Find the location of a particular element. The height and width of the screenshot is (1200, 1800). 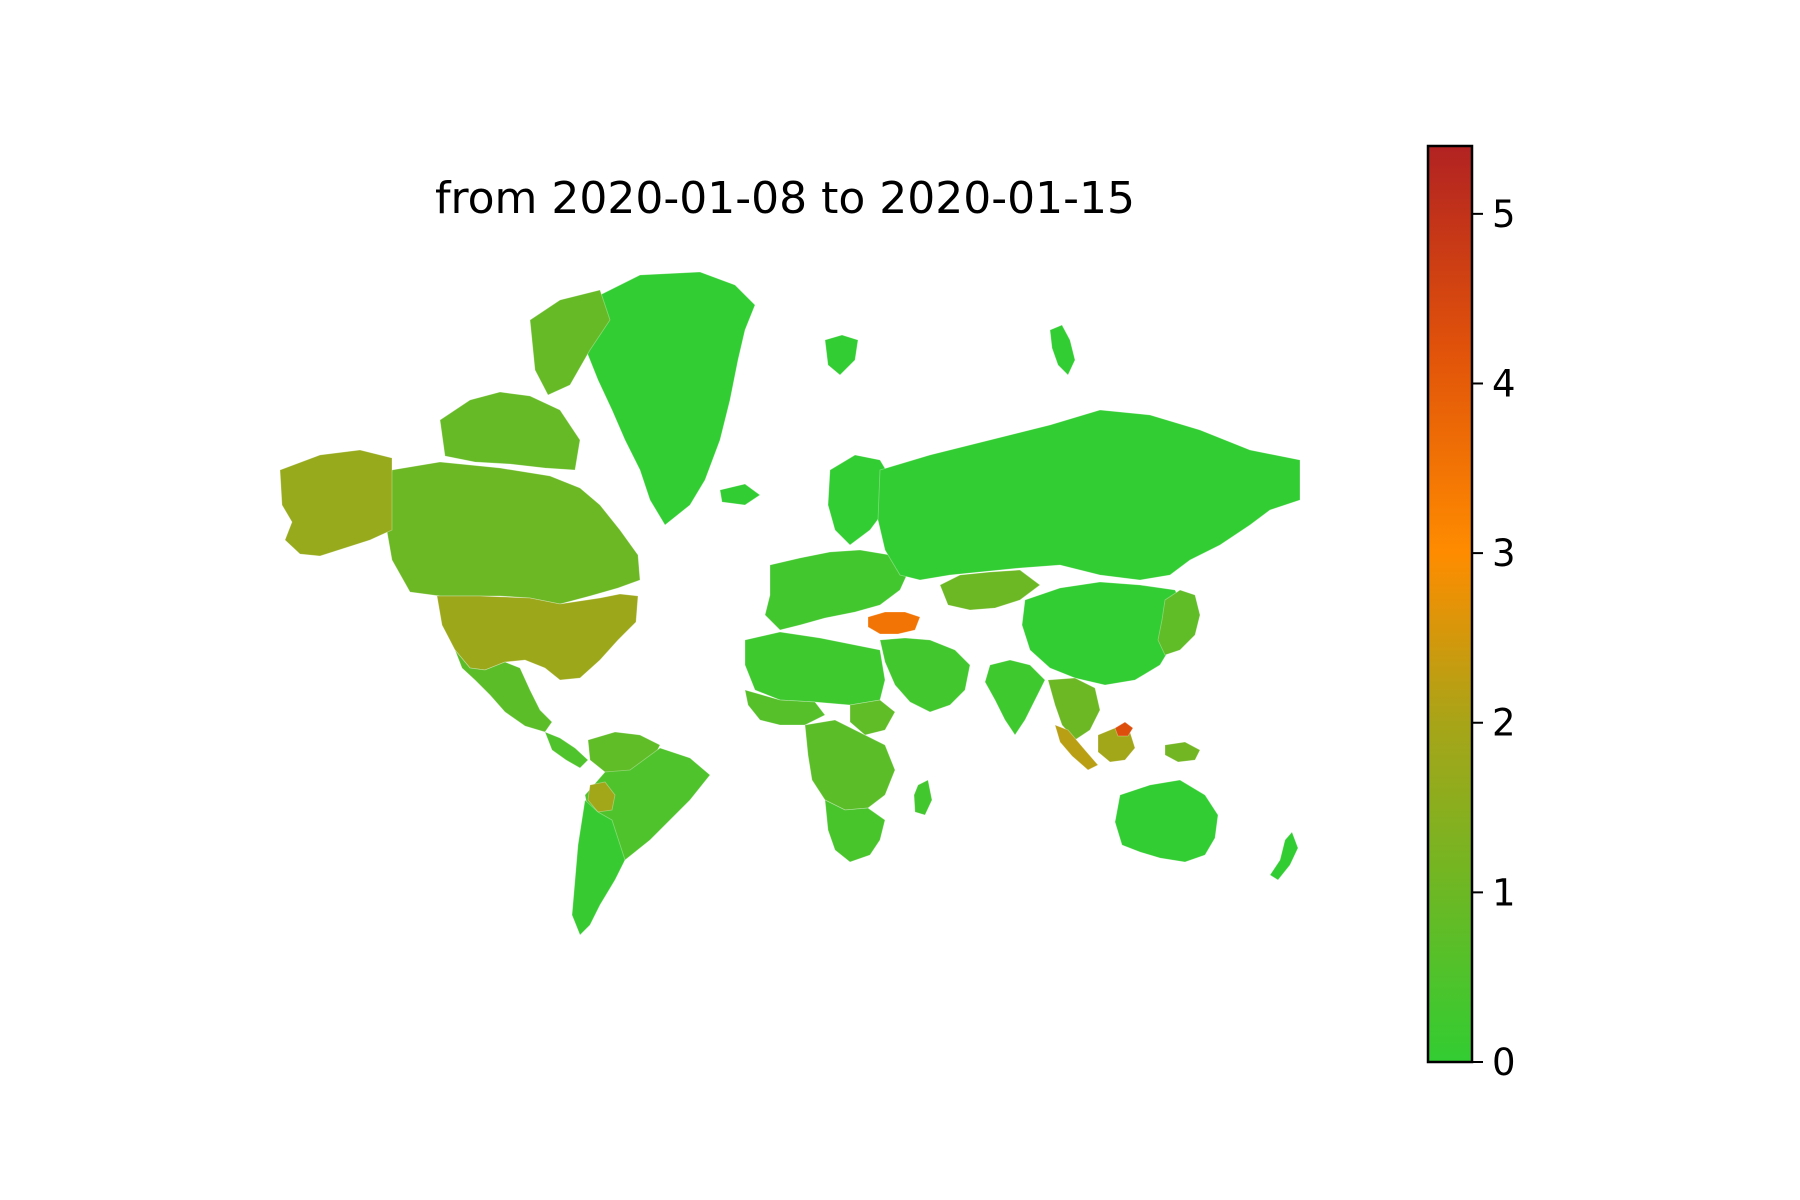

region-japan is located at coordinates (1179, 622).